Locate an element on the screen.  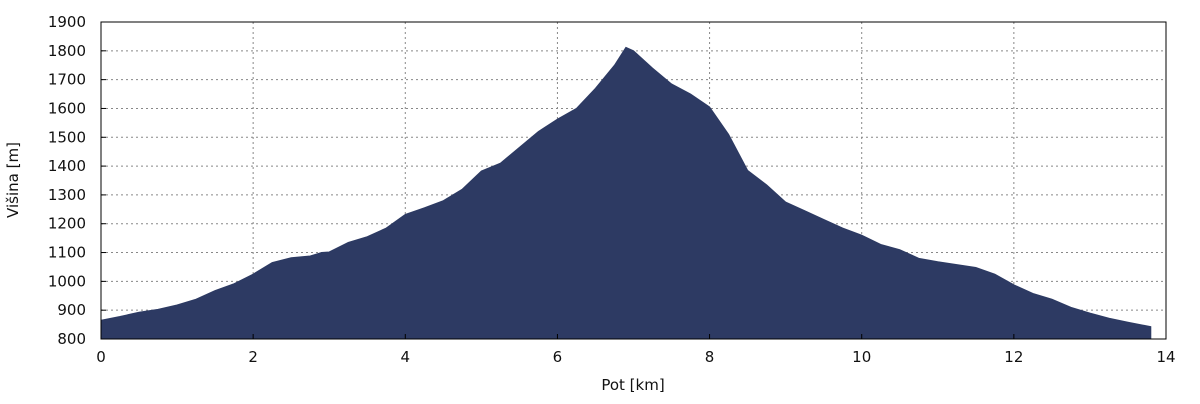
y-tick-label: 1500 is located at coordinates (67, 137).